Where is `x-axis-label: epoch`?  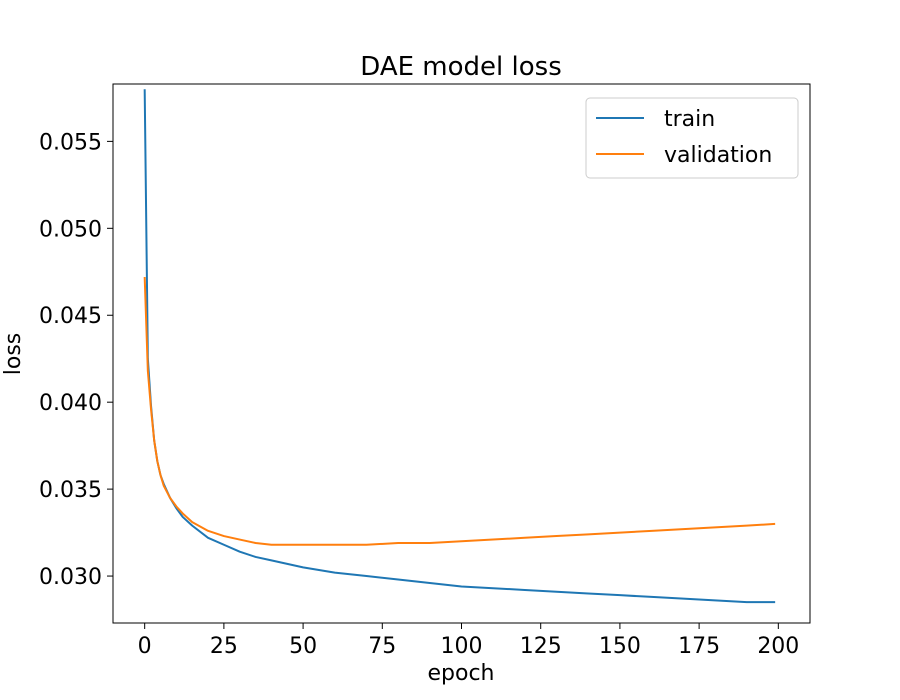
x-axis-label: epoch is located at coordinates (461, 673).